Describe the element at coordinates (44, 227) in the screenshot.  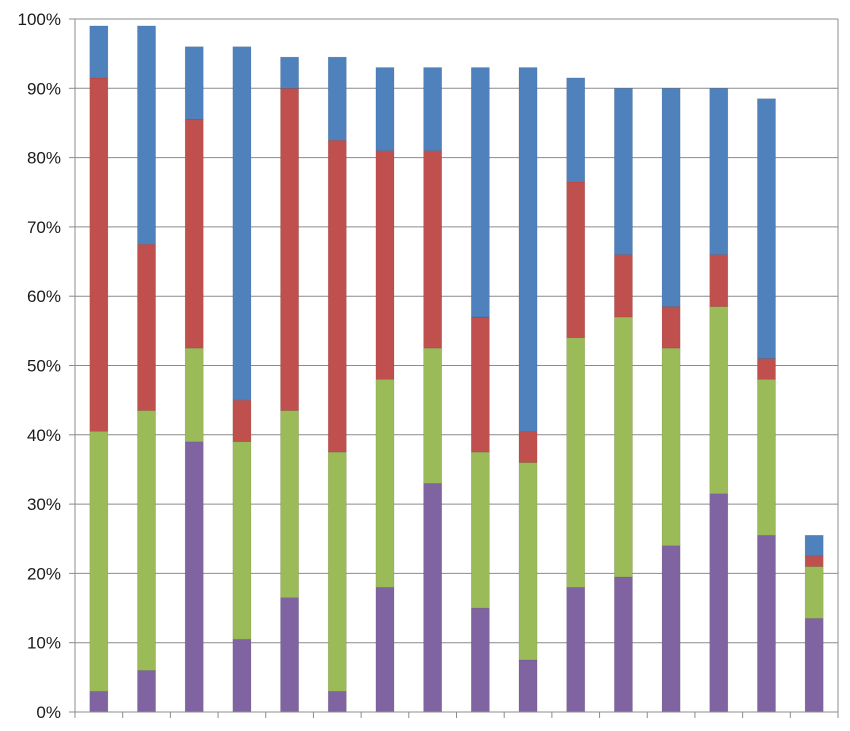
I see `y-tick-label: 70%` at that location.